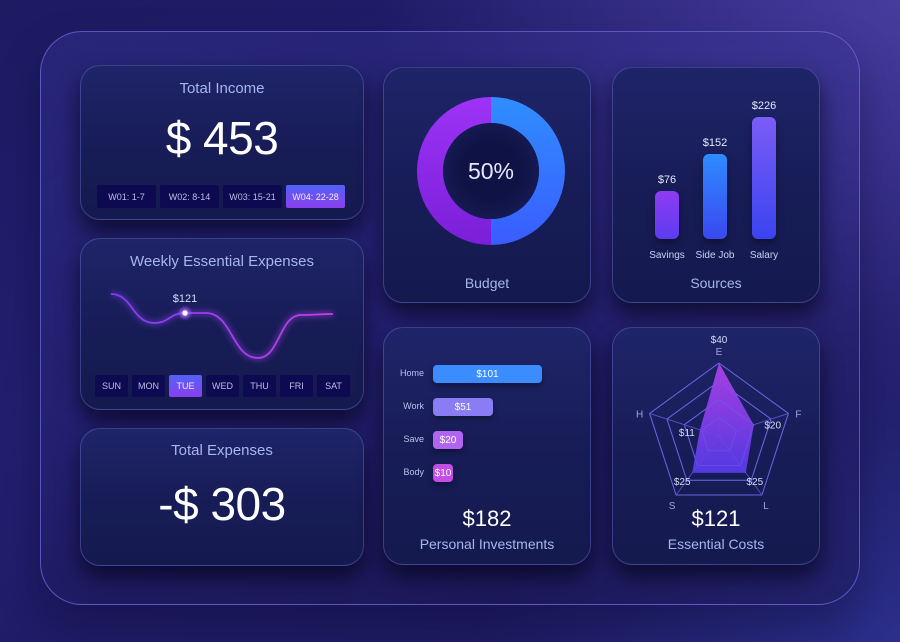  I want to click on day-button-sat: SAT, so click(333, 386).